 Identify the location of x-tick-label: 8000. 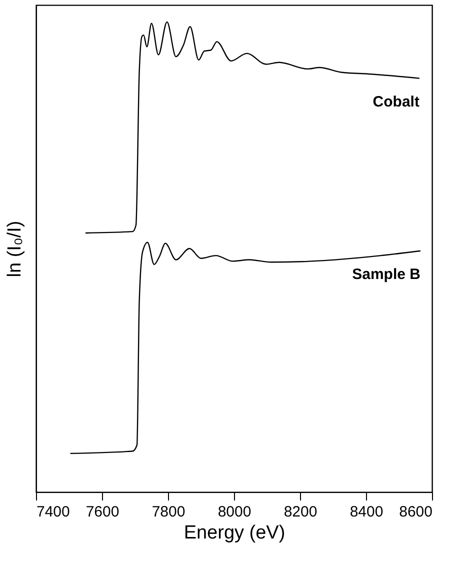
(235, 512).